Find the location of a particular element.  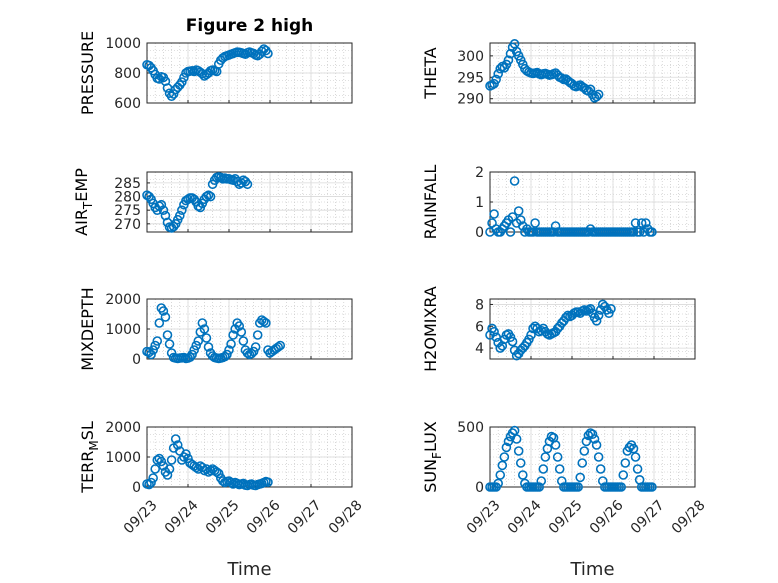

y-axis-label: RAINFALL is located at coordinates (430, 202).